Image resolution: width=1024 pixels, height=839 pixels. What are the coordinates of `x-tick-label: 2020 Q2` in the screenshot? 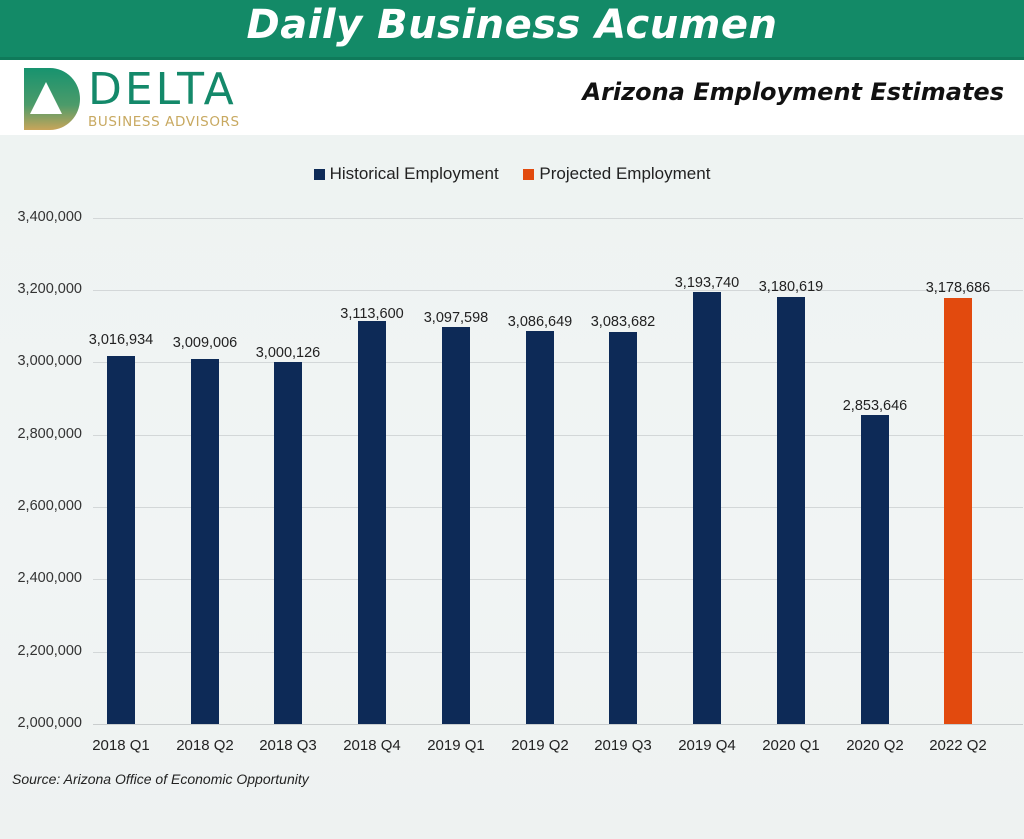 It's located at (875, 745).